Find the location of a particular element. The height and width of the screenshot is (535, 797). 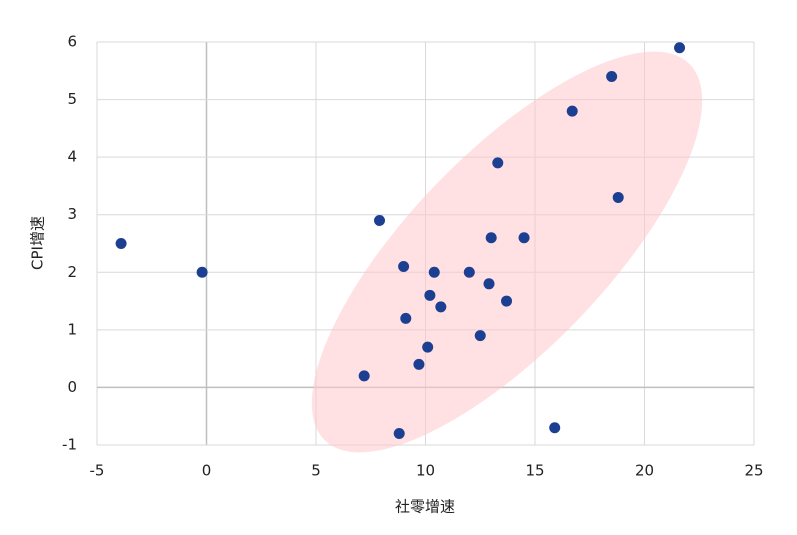

y-tick-label: 6 is located at coordinates (72, 42).